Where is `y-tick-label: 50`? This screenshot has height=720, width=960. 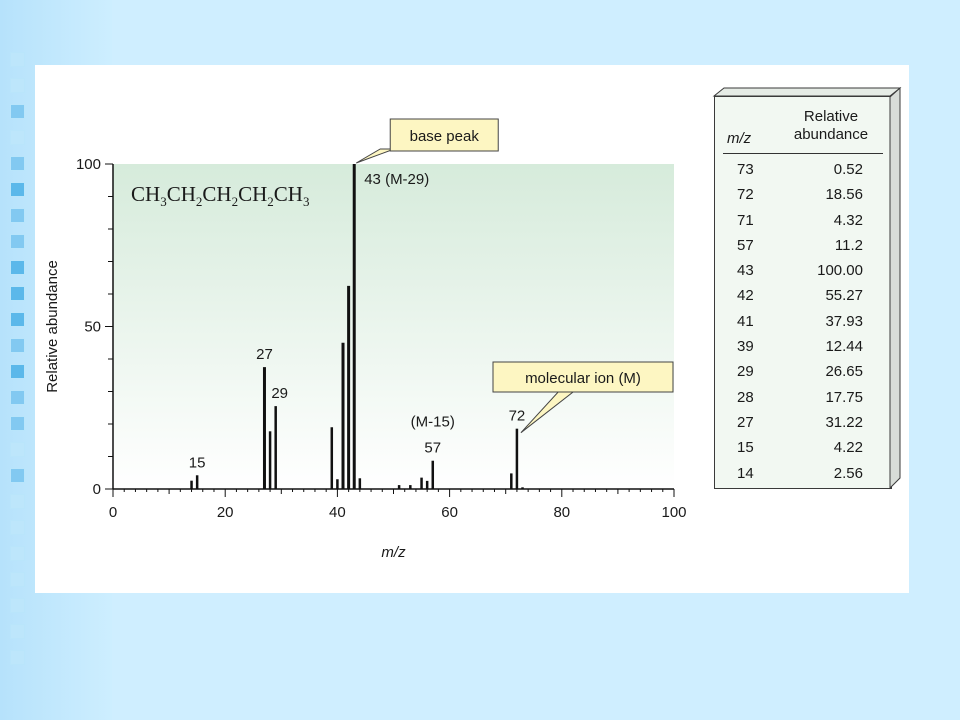 y-tick-label: 50 is located at coordinates (92, 327).